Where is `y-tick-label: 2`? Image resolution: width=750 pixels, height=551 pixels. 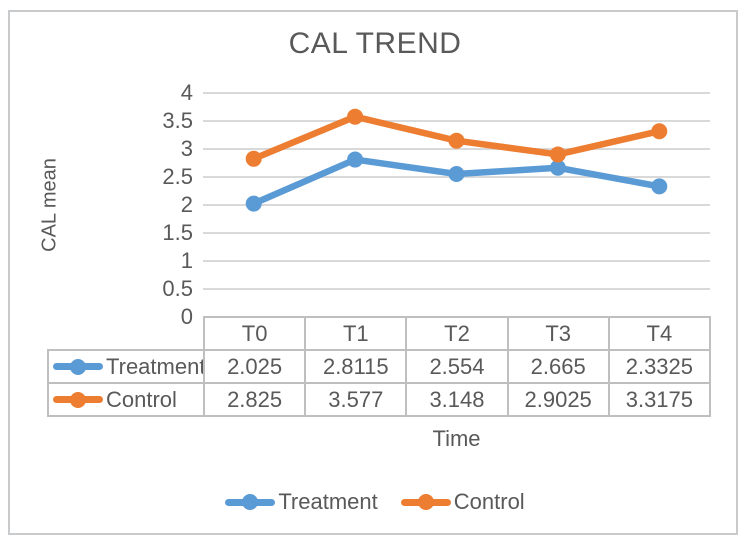
y-tick-label: 2 is located at coordinates (186, 204).